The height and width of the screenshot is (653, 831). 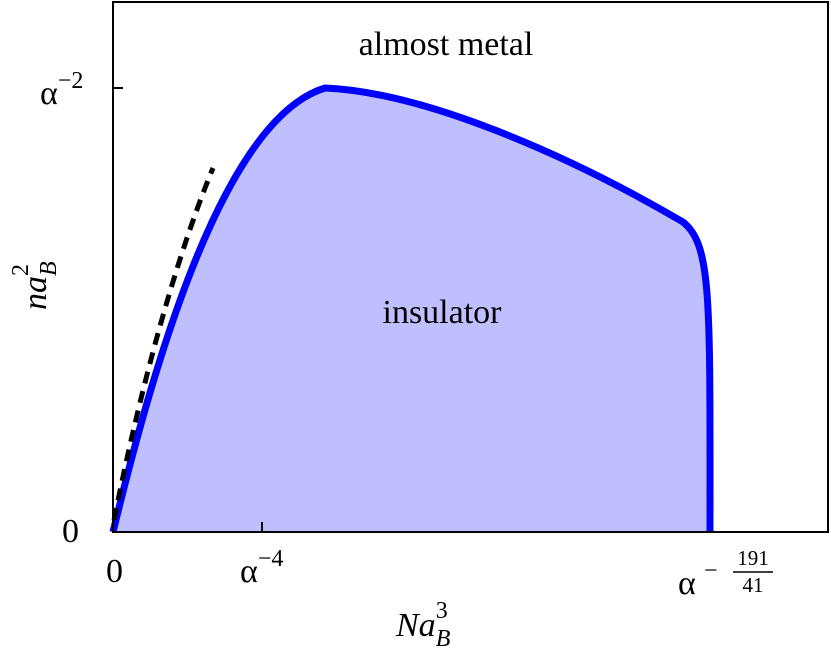 What do you see at coordinates (163, 344) in the screenshot?
I see `asymptote` at bounding box center [163, 344].